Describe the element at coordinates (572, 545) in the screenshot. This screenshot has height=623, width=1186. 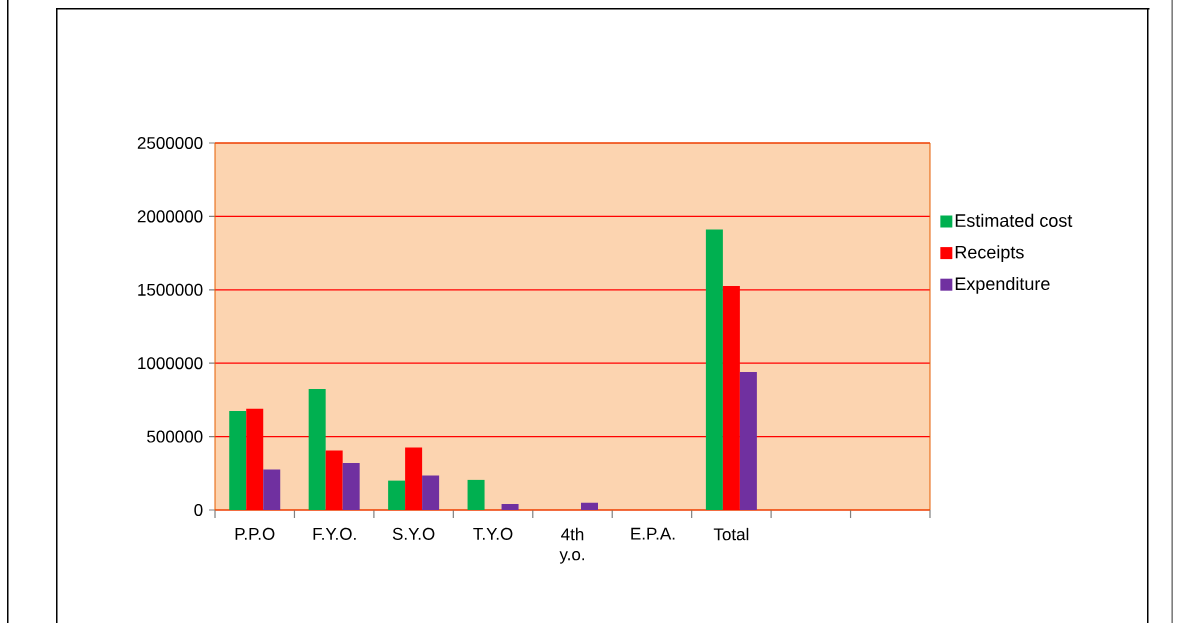
I see `x-tick-label: 4th y.o.` at that location.